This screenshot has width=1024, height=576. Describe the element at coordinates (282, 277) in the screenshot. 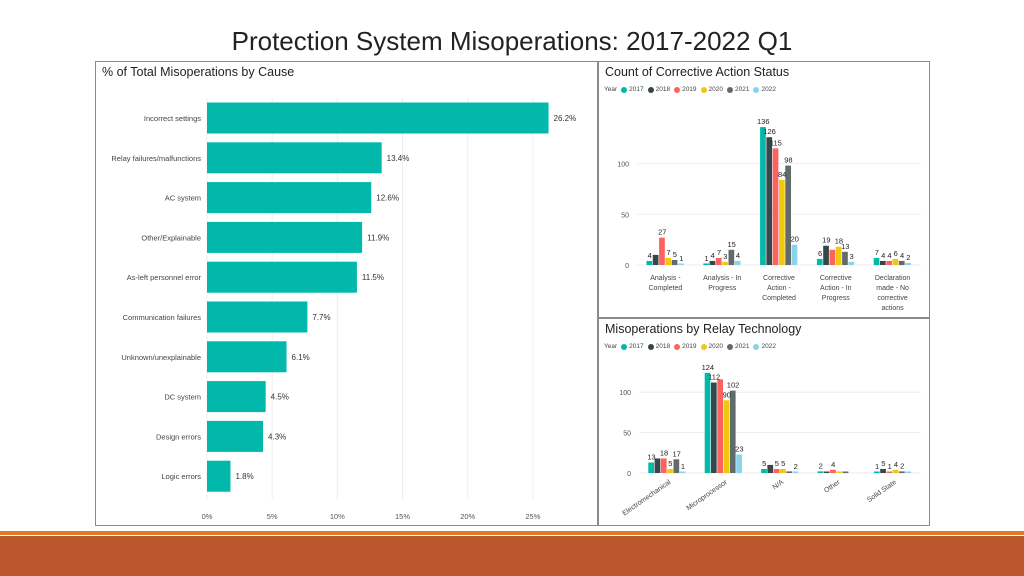

I see `bar-as-left-personnel-error` at that location.